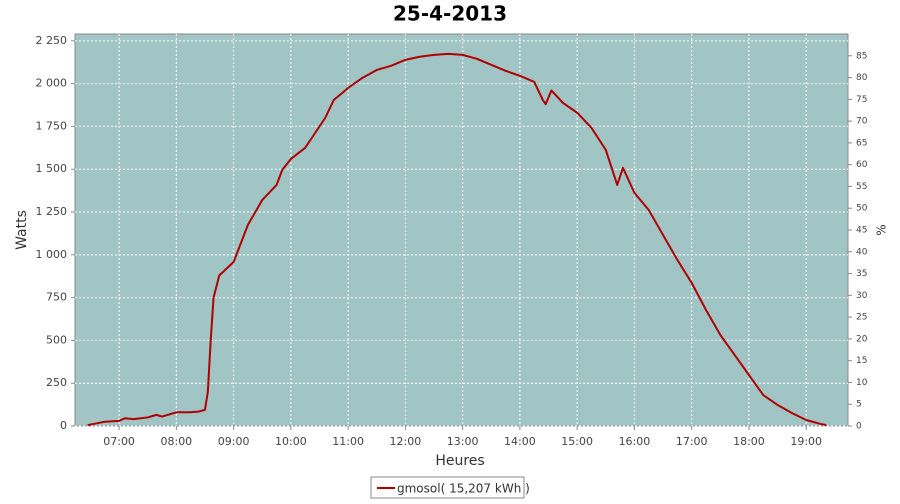  Describe the element at coordinates (577, 441) in the screenshot. I see `x-tick-label: 15:00` at that location.